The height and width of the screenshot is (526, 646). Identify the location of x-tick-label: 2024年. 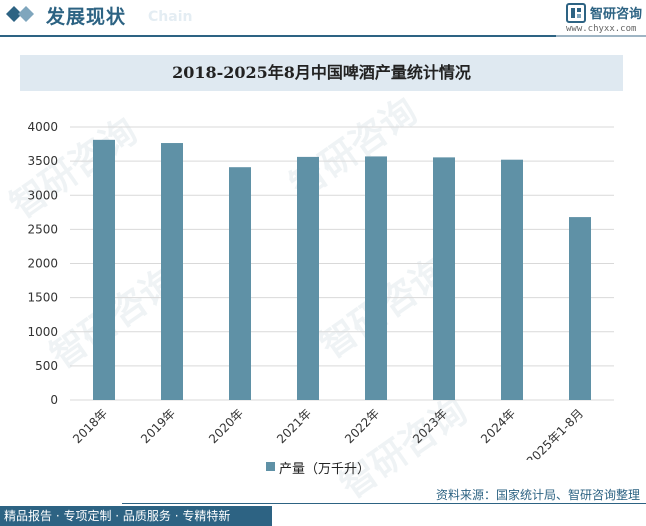
(498, 426).